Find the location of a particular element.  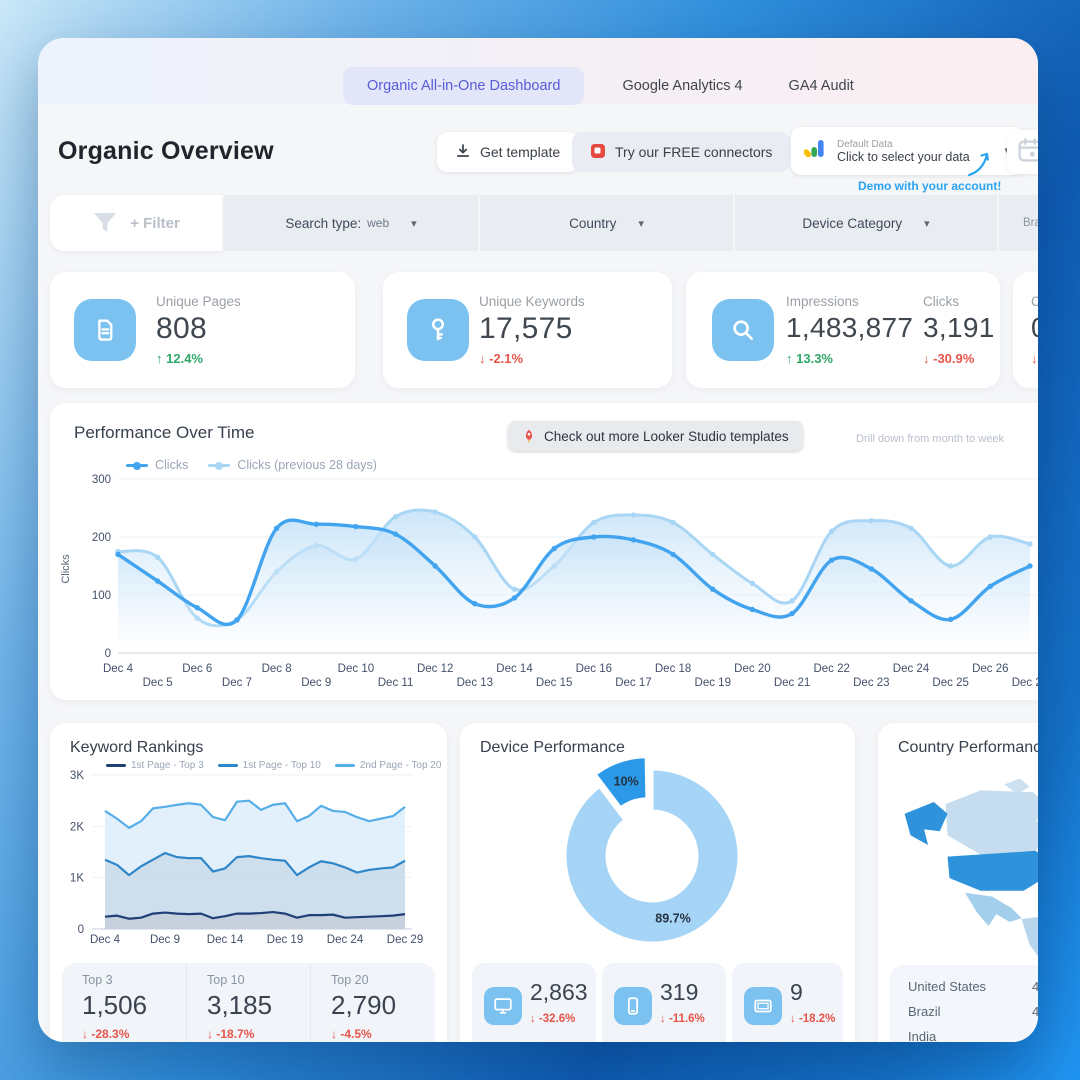

tab-ga4-audit: GA4 Audit is located at coordinates (821, 86).